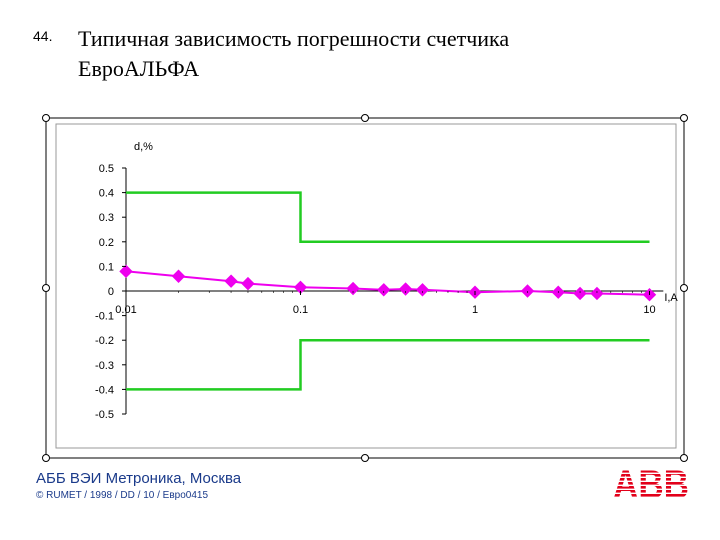 This screenshot has width=720, height=540. What do you see at coordinates (106, 218) in the screenshot?
I see `y-tick-label: 0.3` at bounding box center [106, 218].